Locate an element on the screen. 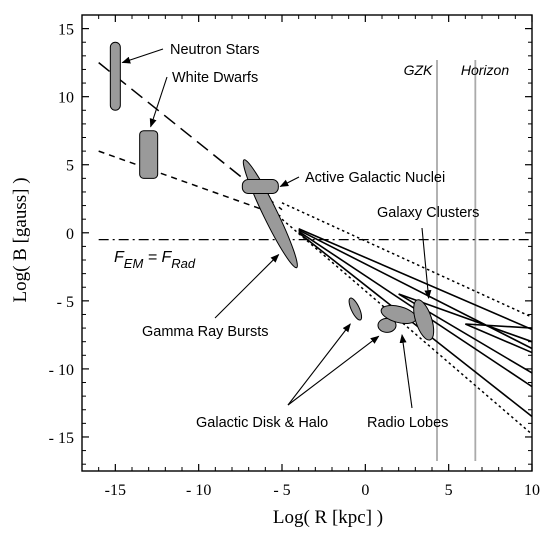 This screenshot has width=550, height=540. y-tick-label: - 5 is located at coordinates (65, 302).